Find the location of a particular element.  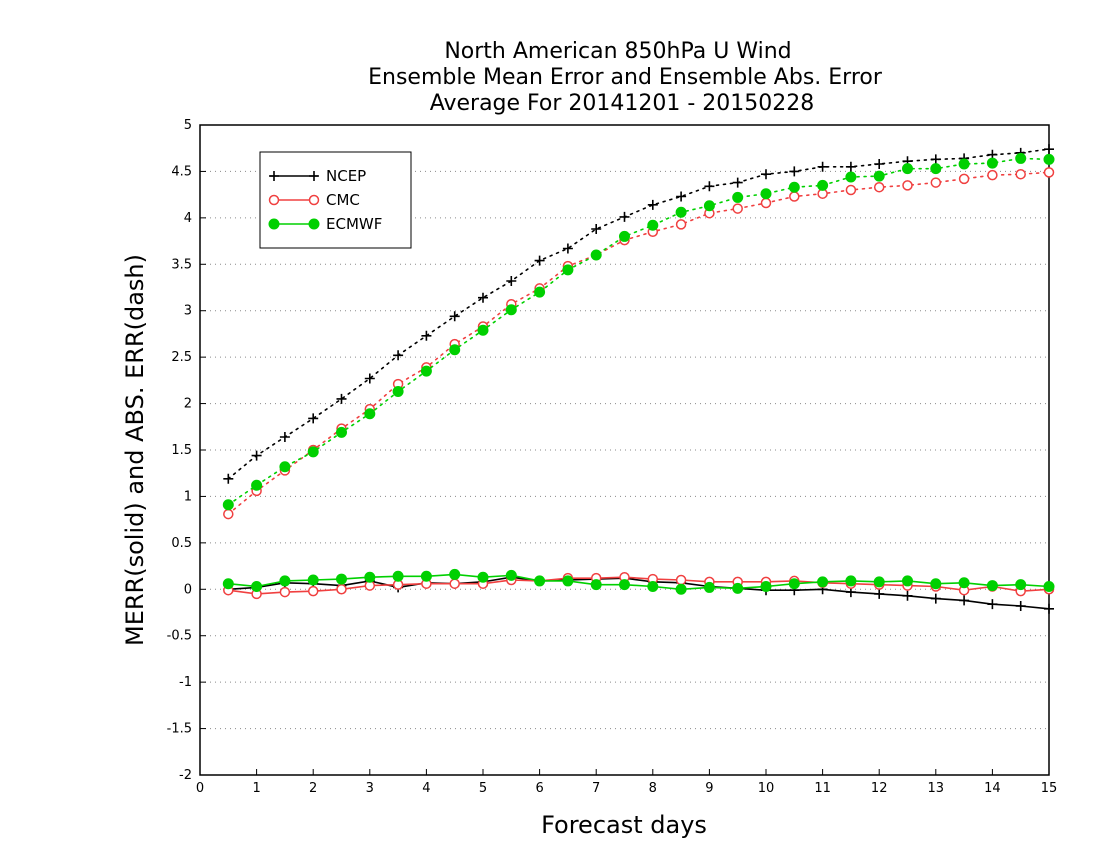

x-tick-label: 1 is located at coordinates (256, 788).